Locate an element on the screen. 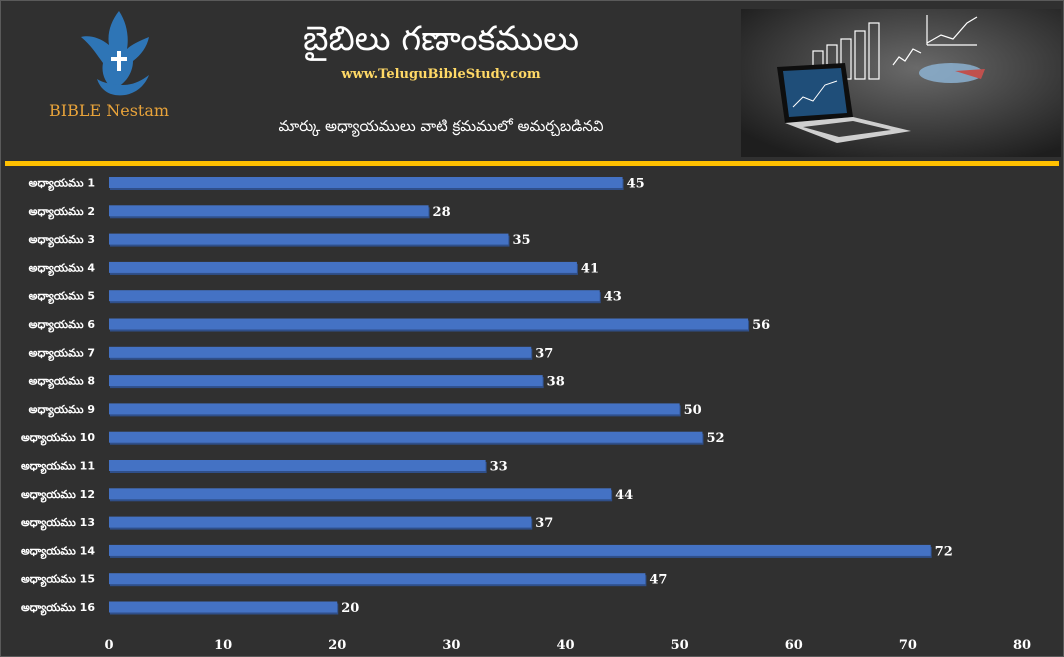 Image resolution: width=1064 pixels, height=657 pixels. category-label: అధ్యాయము 5 is located at coordinates (62, 297).